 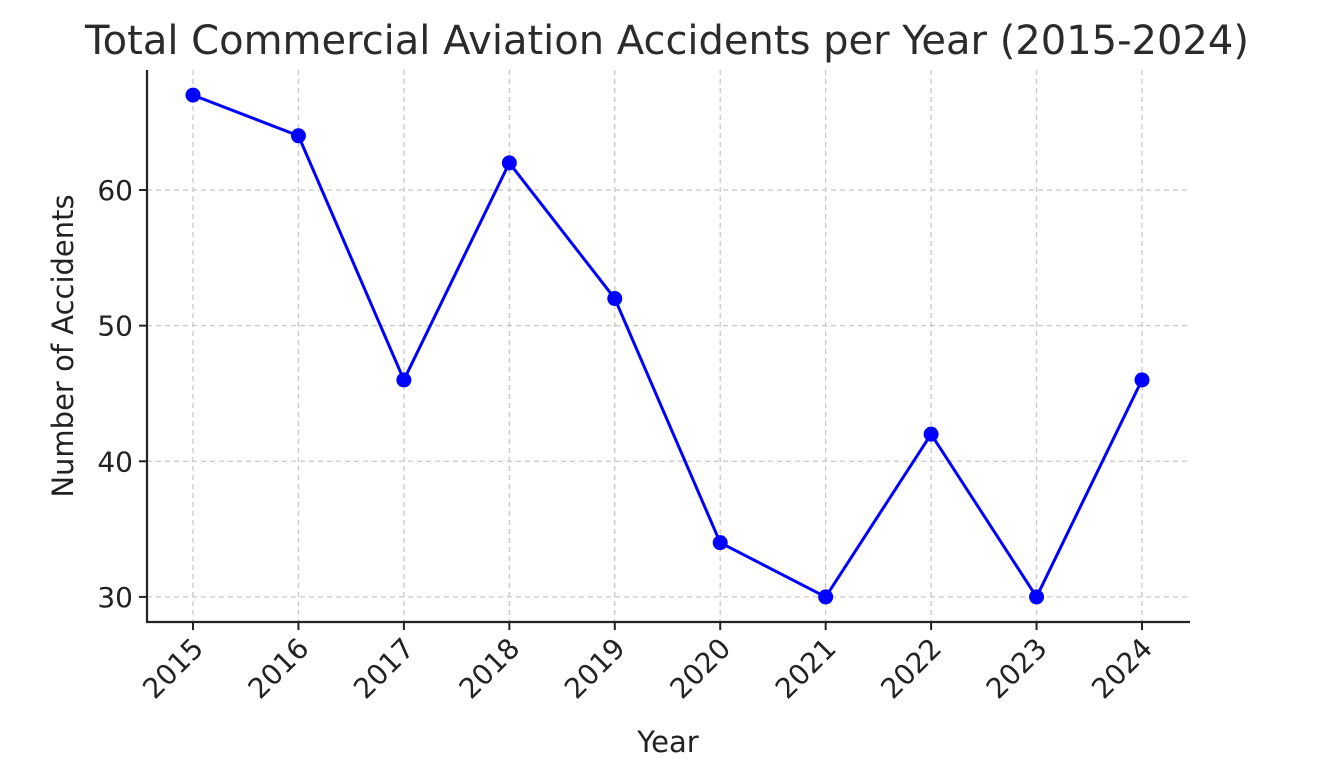 I want to click on x-tick-label: 2018, so click(x=490, y=669).